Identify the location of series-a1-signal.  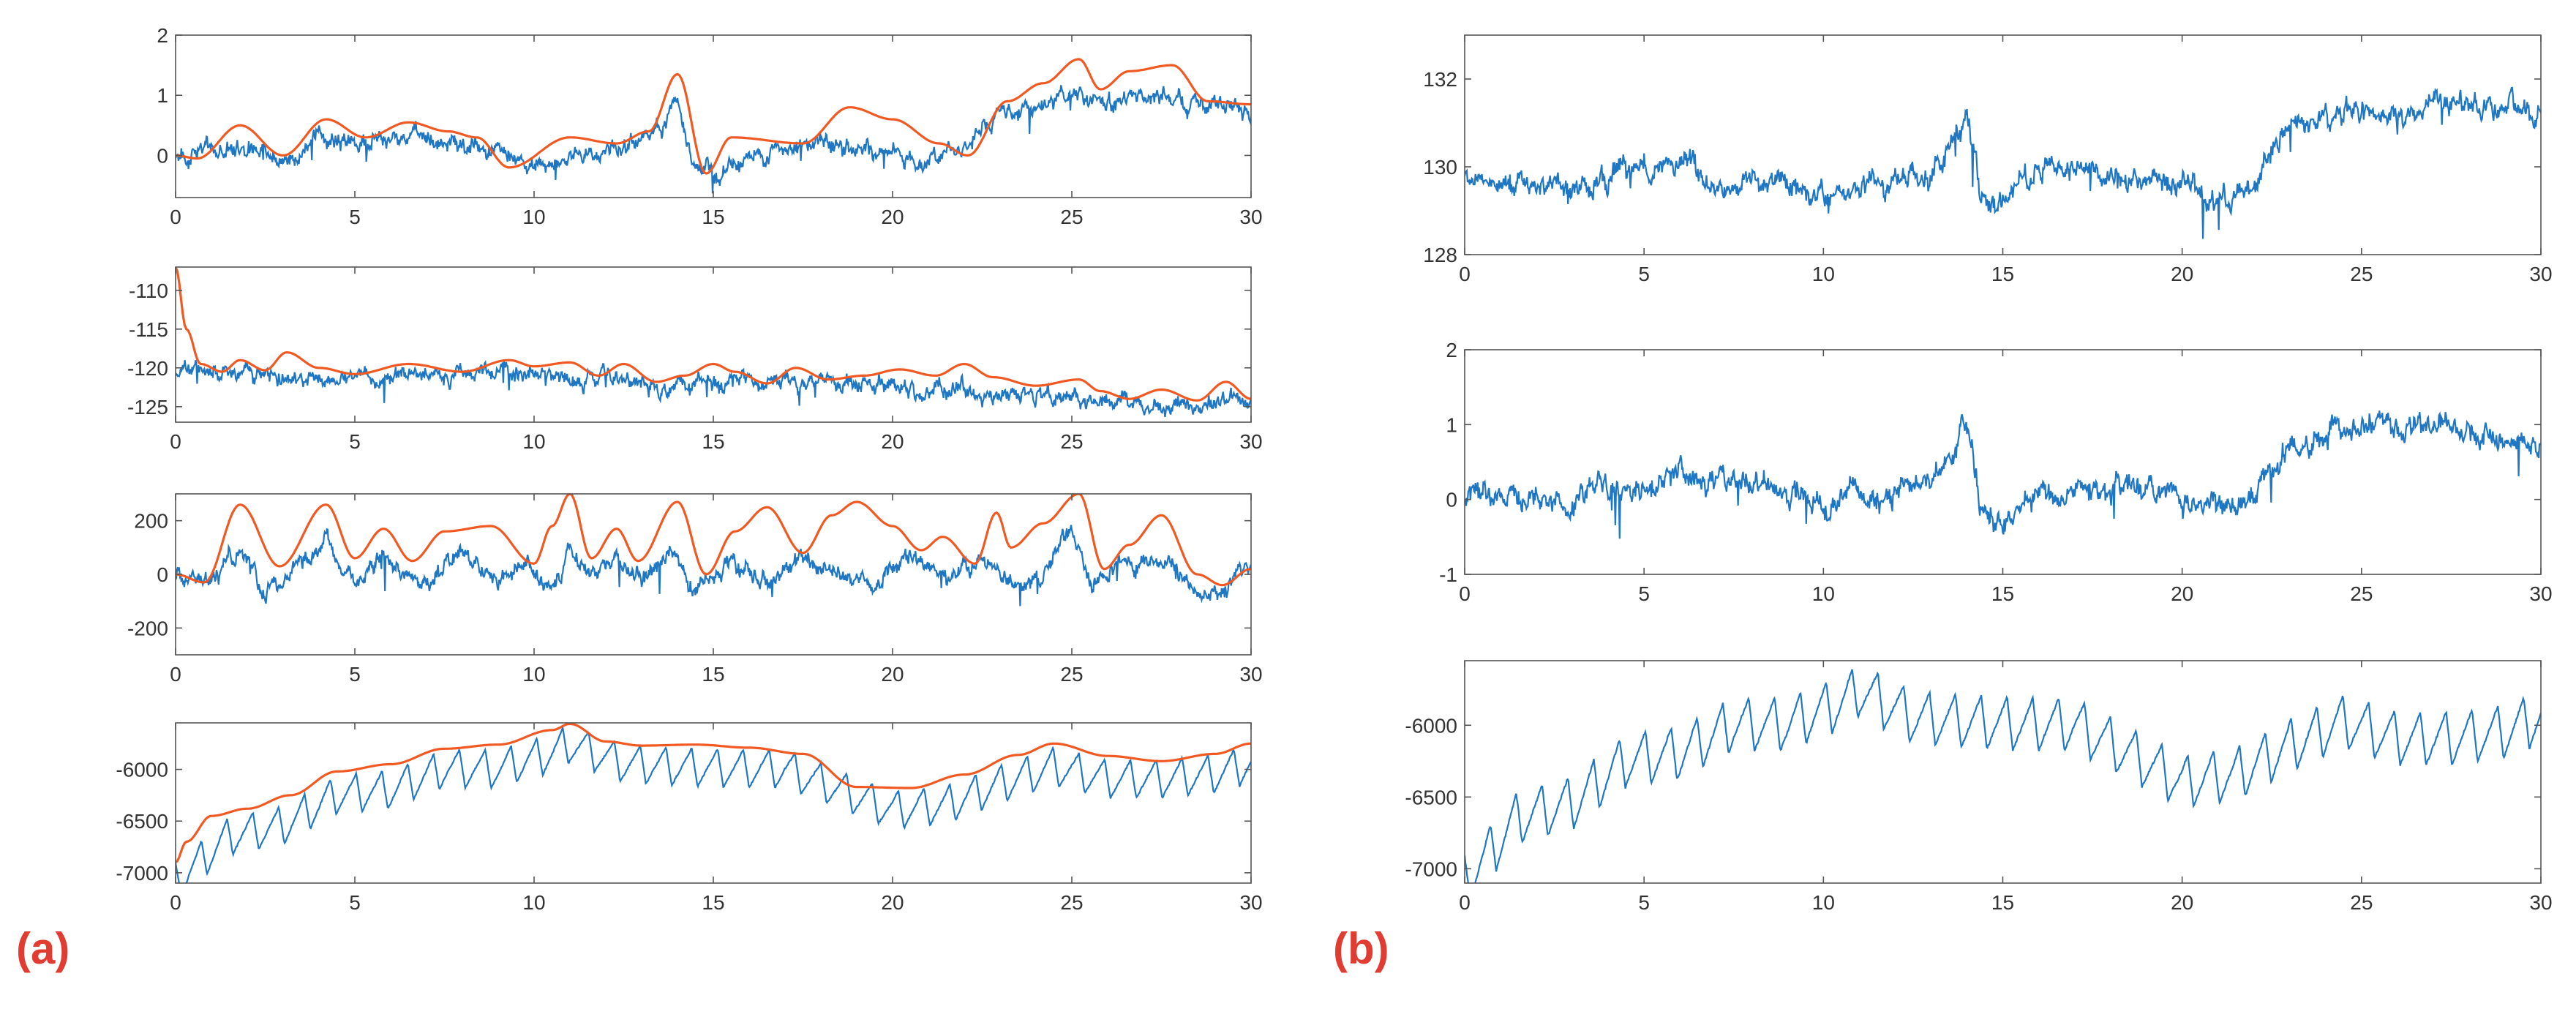
(713, 139).